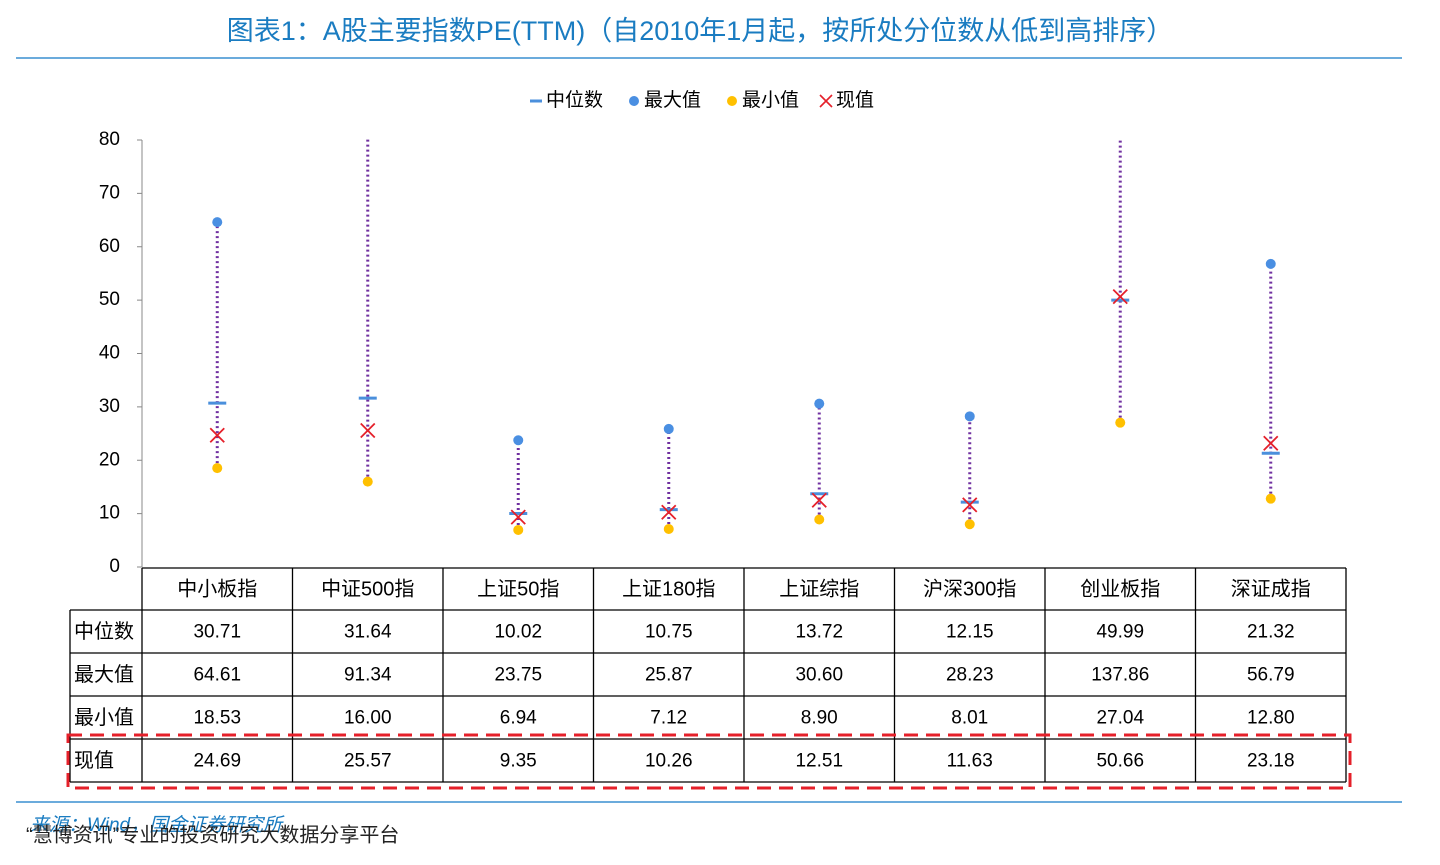 This screenshot has height=865, width=1440. Describe the element at coordinates (368, 761) in the screenshot. I see `table-cell: 25.57` at that location.